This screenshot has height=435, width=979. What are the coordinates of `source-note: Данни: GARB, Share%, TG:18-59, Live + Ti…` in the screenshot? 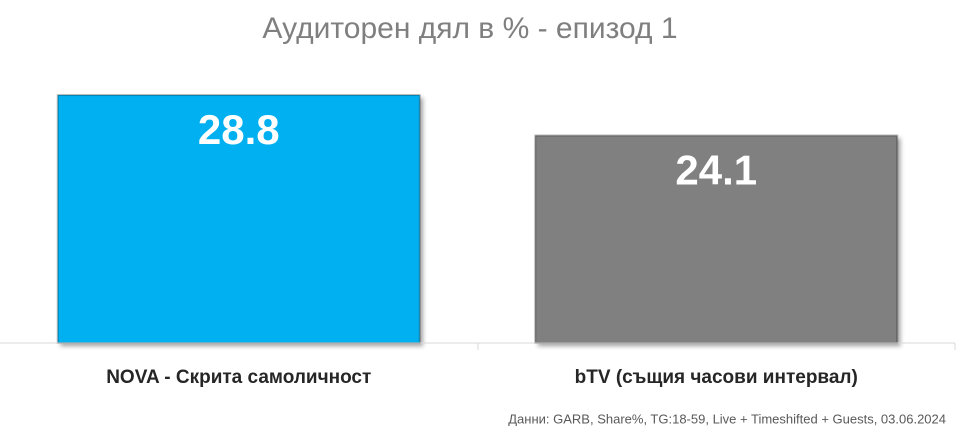 It's located at (727, 418).